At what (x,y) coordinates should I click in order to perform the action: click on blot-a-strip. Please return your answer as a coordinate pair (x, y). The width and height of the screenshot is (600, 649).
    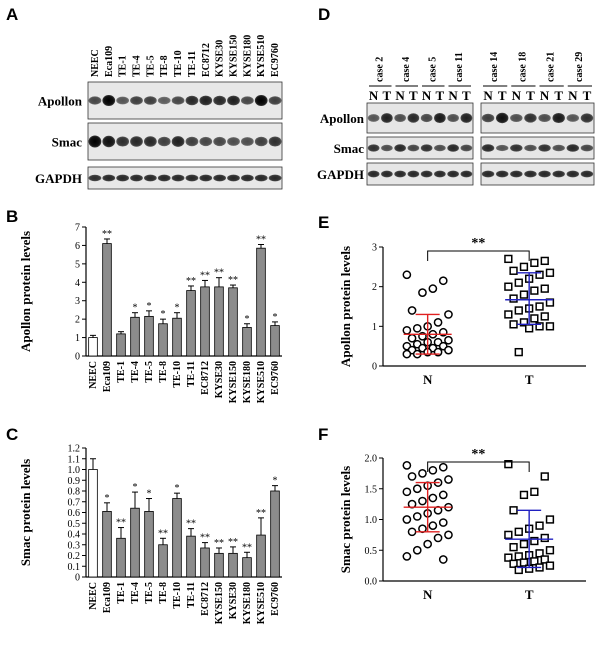
    Looking at the image, I should click on (185, 178).